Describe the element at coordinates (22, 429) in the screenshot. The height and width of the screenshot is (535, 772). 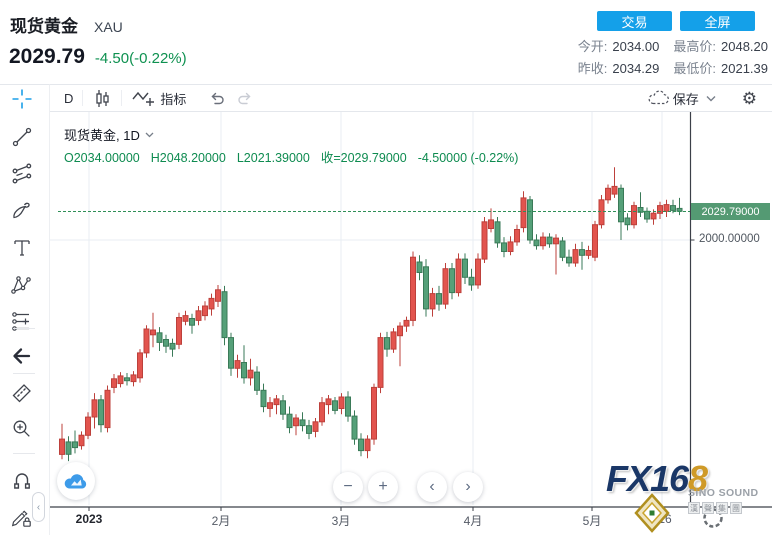
I see `zoom-in-tool` at that location.